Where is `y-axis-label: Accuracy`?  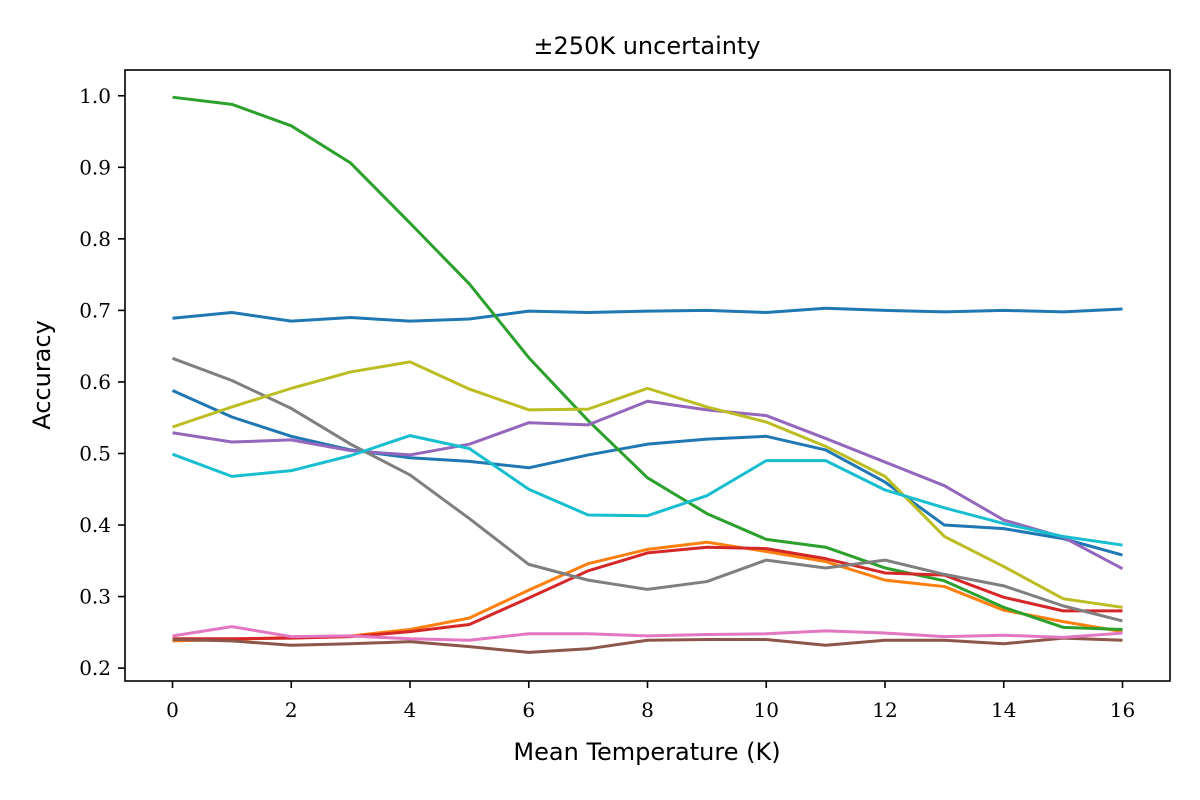 y-axis-label: Accuracy is located at coordinates (42, 375).